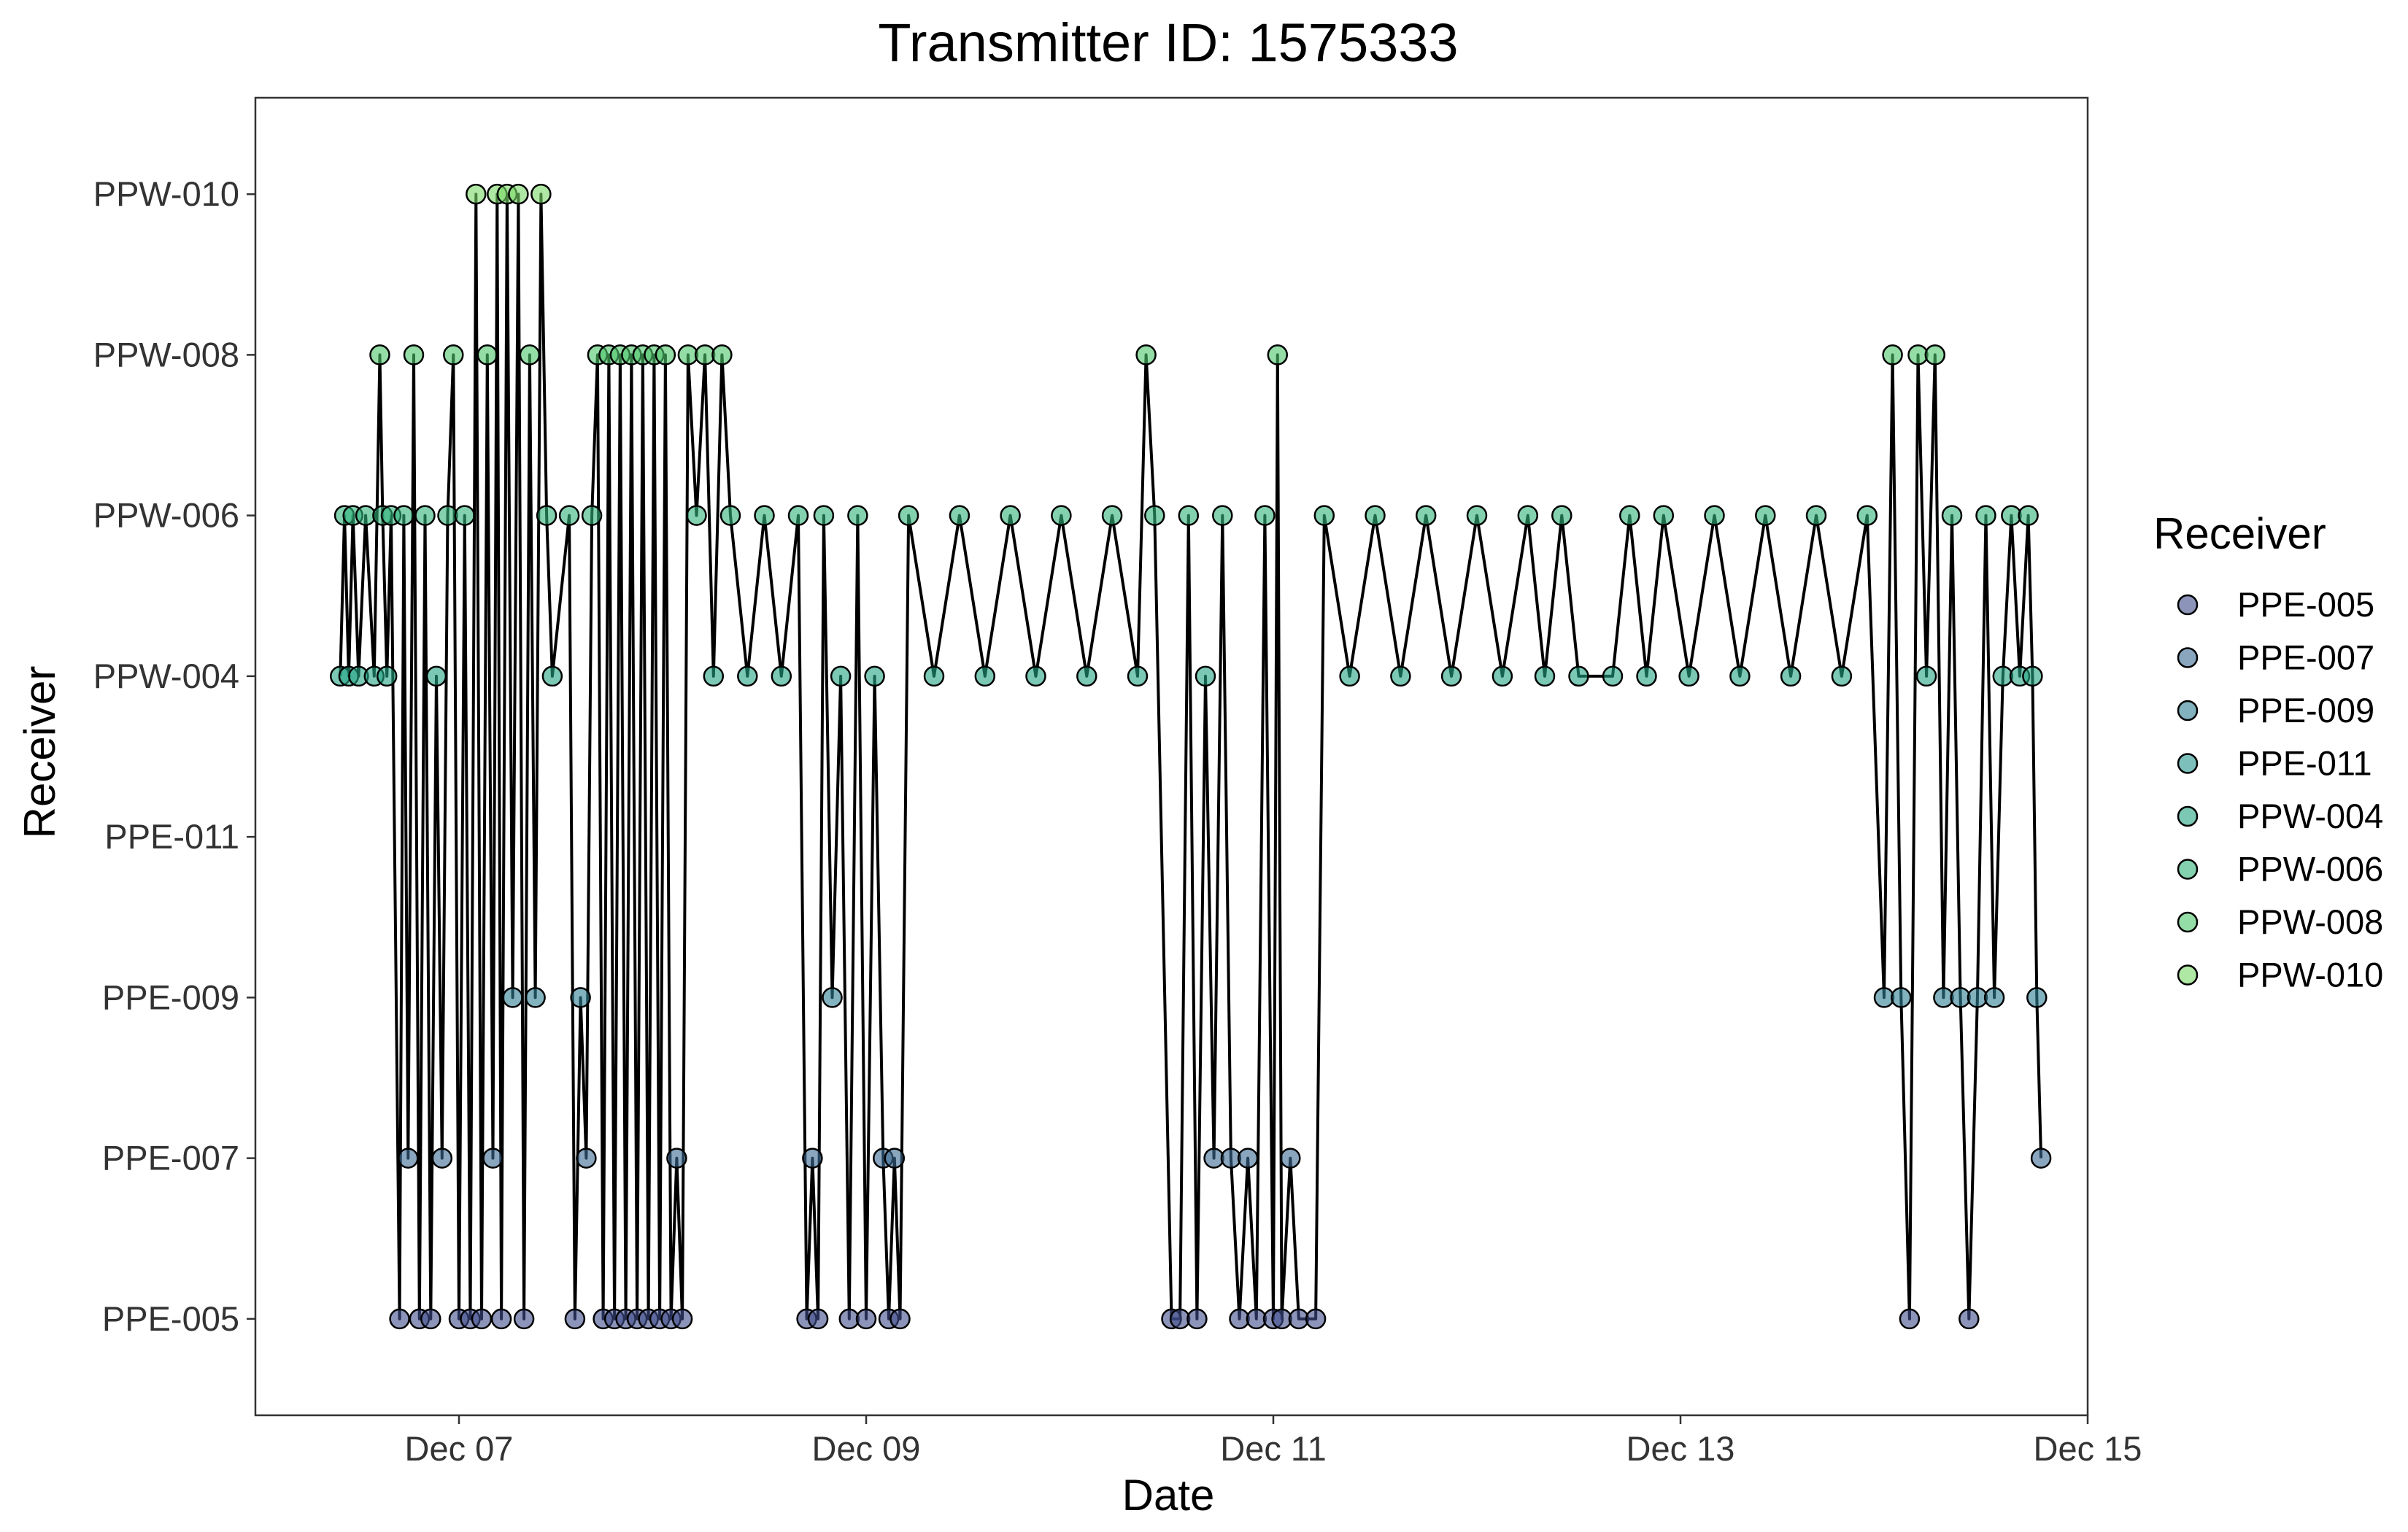 The height and width of the screenshot is (1532, 2408). I want to click on x-axis-title: Date, so click(1168, 1496).